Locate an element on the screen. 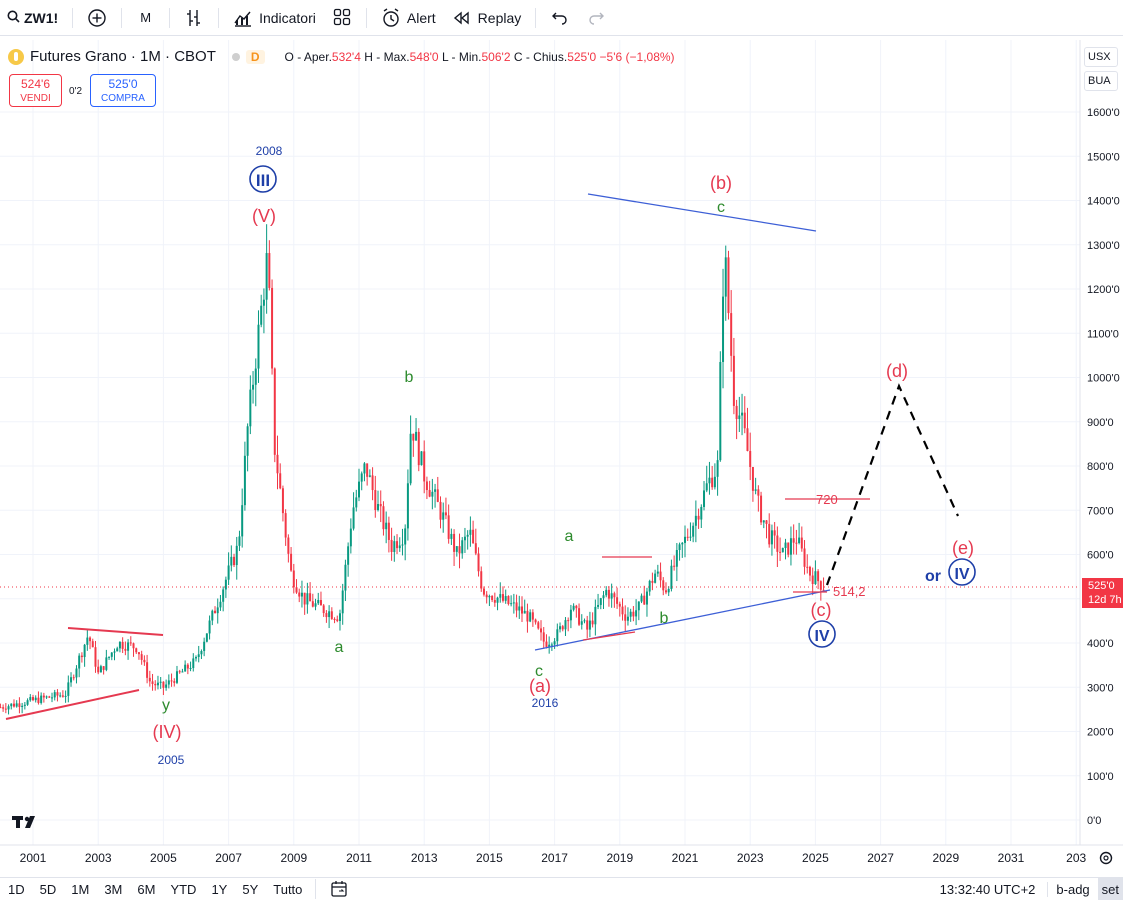  time-tick-label: 2021 is located at coordinates (685, 858).